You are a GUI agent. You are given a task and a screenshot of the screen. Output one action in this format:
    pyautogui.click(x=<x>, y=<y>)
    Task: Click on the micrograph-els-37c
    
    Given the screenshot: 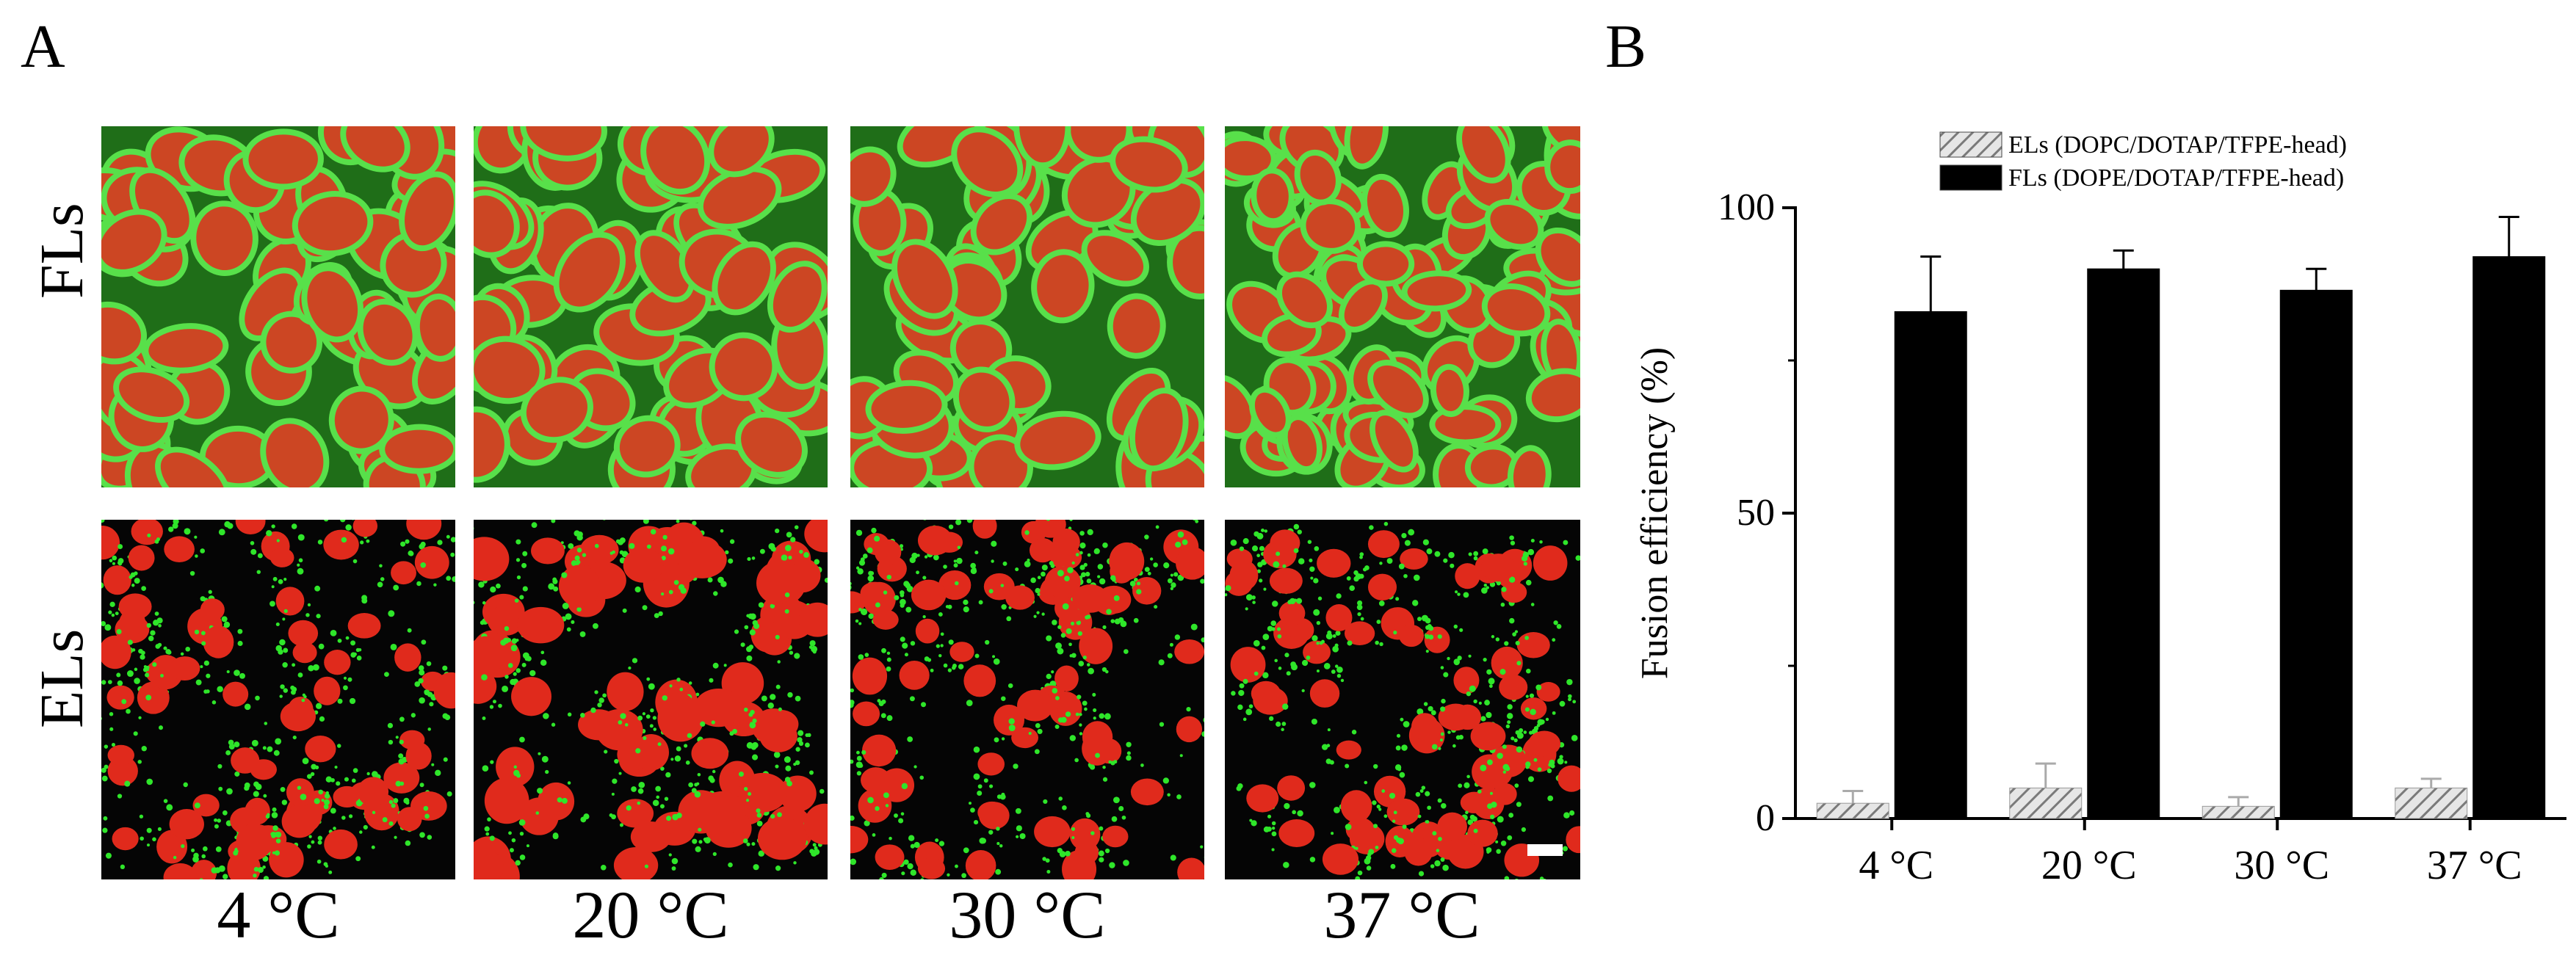 What is the action you would take?
    pyautogui.click(x=1402, y=699)
    